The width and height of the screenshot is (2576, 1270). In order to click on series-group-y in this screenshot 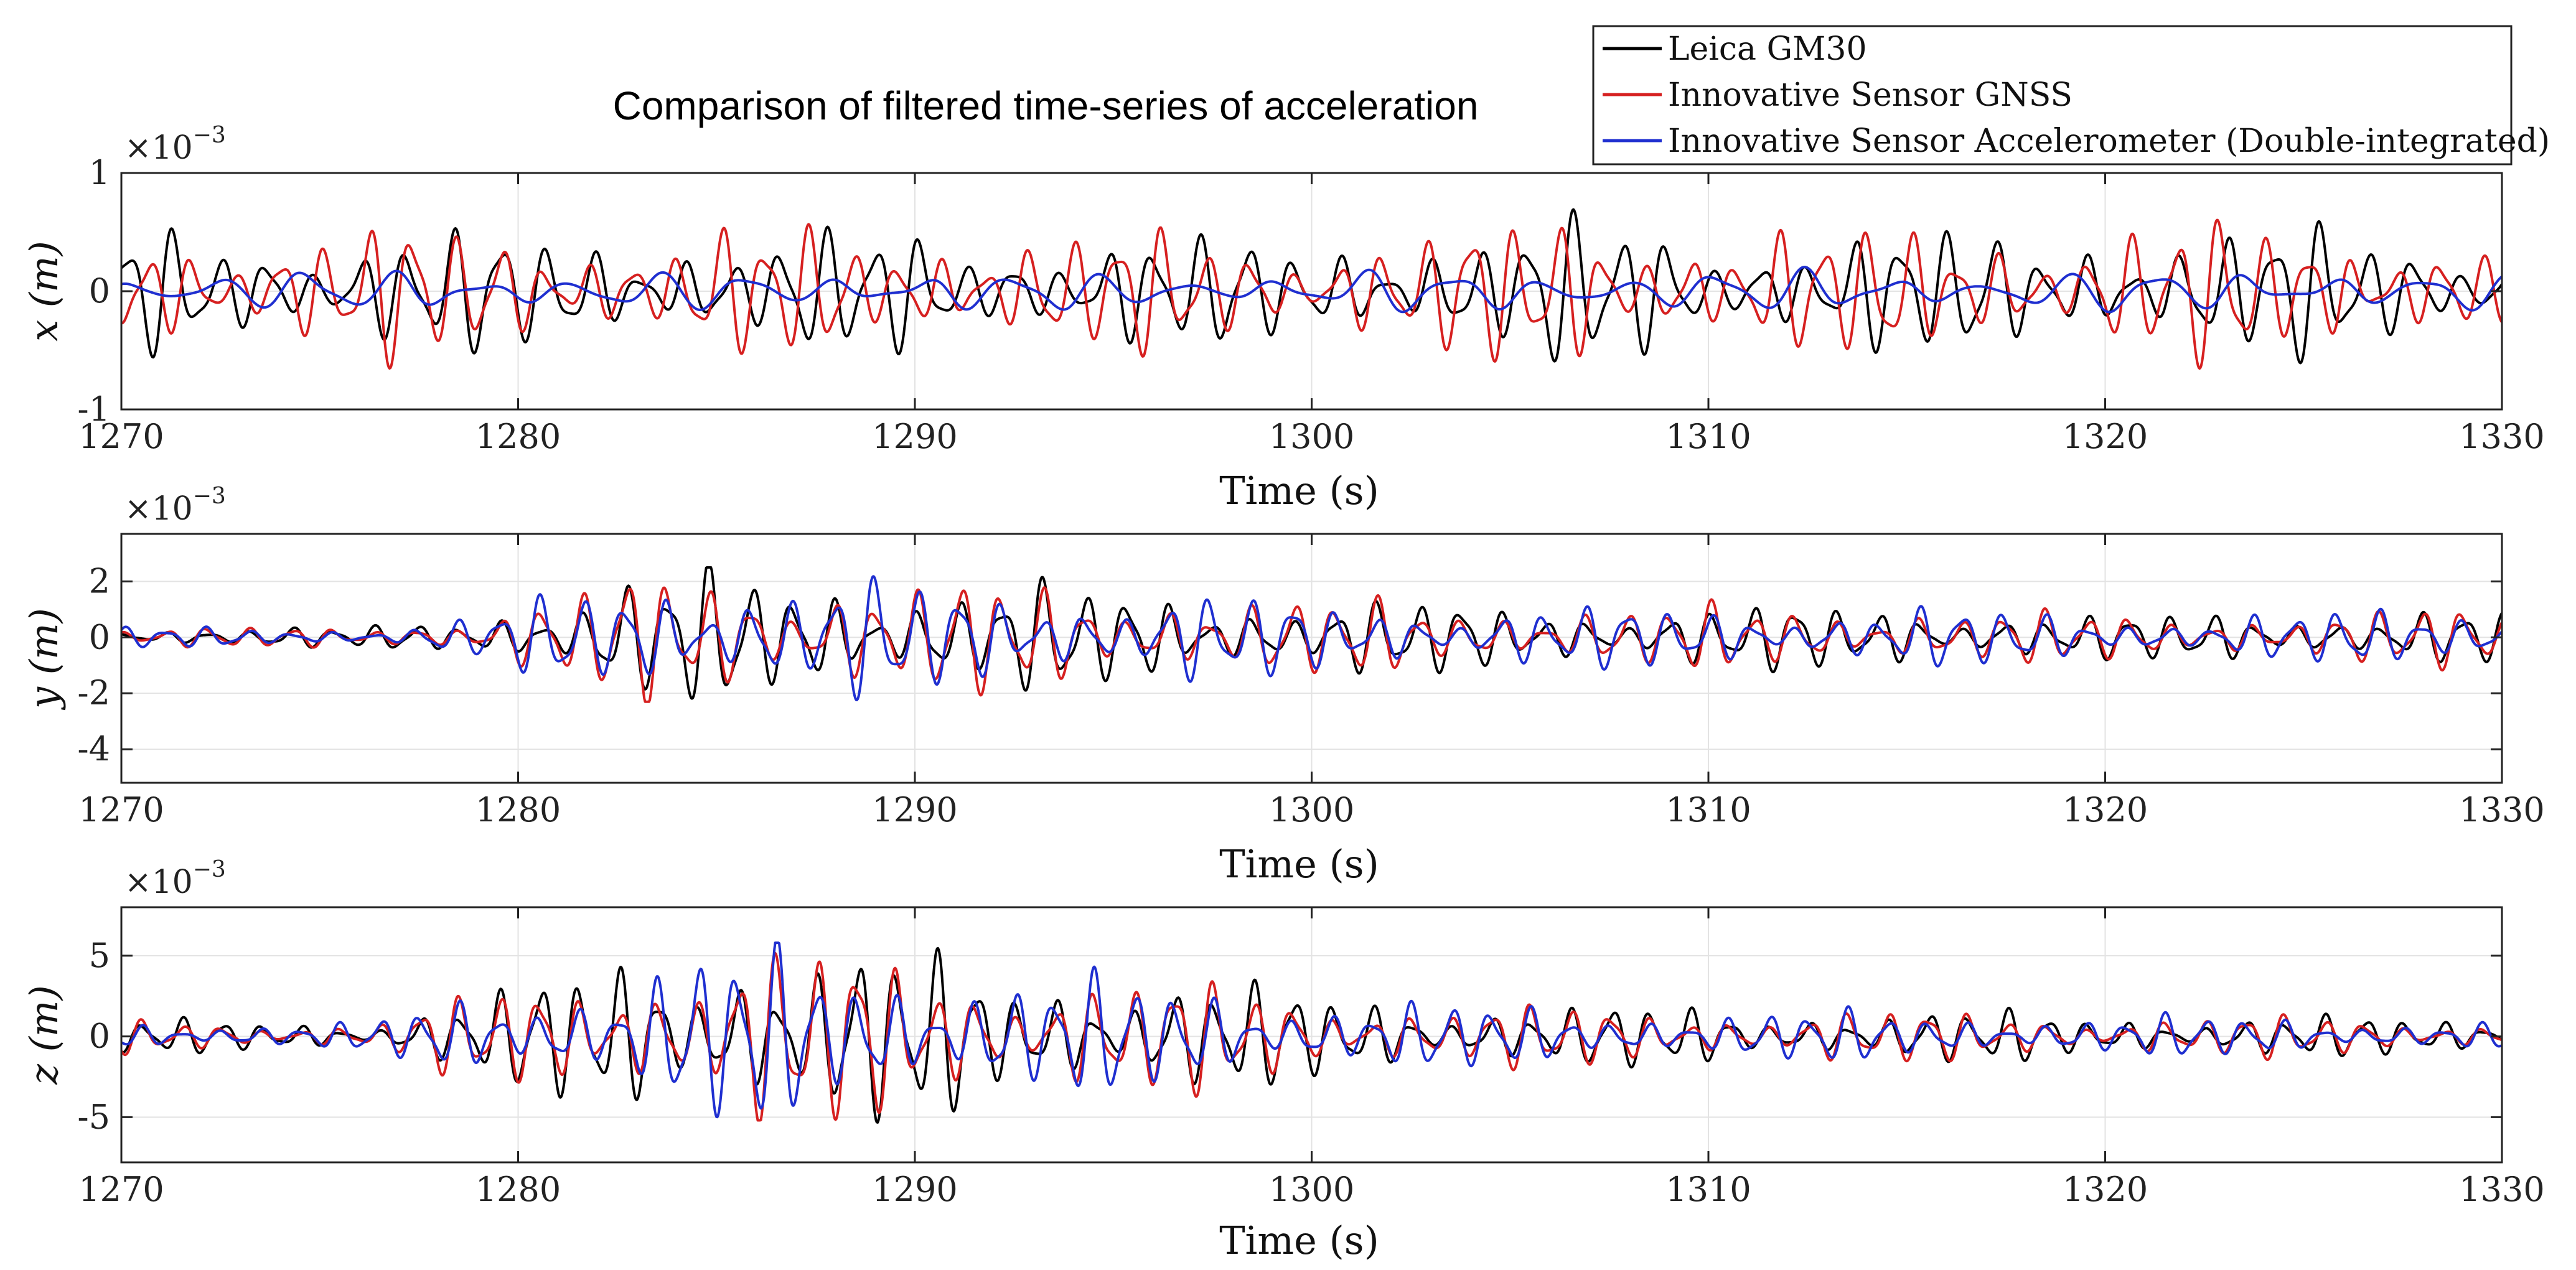, I will do `click(1311, 634)`.